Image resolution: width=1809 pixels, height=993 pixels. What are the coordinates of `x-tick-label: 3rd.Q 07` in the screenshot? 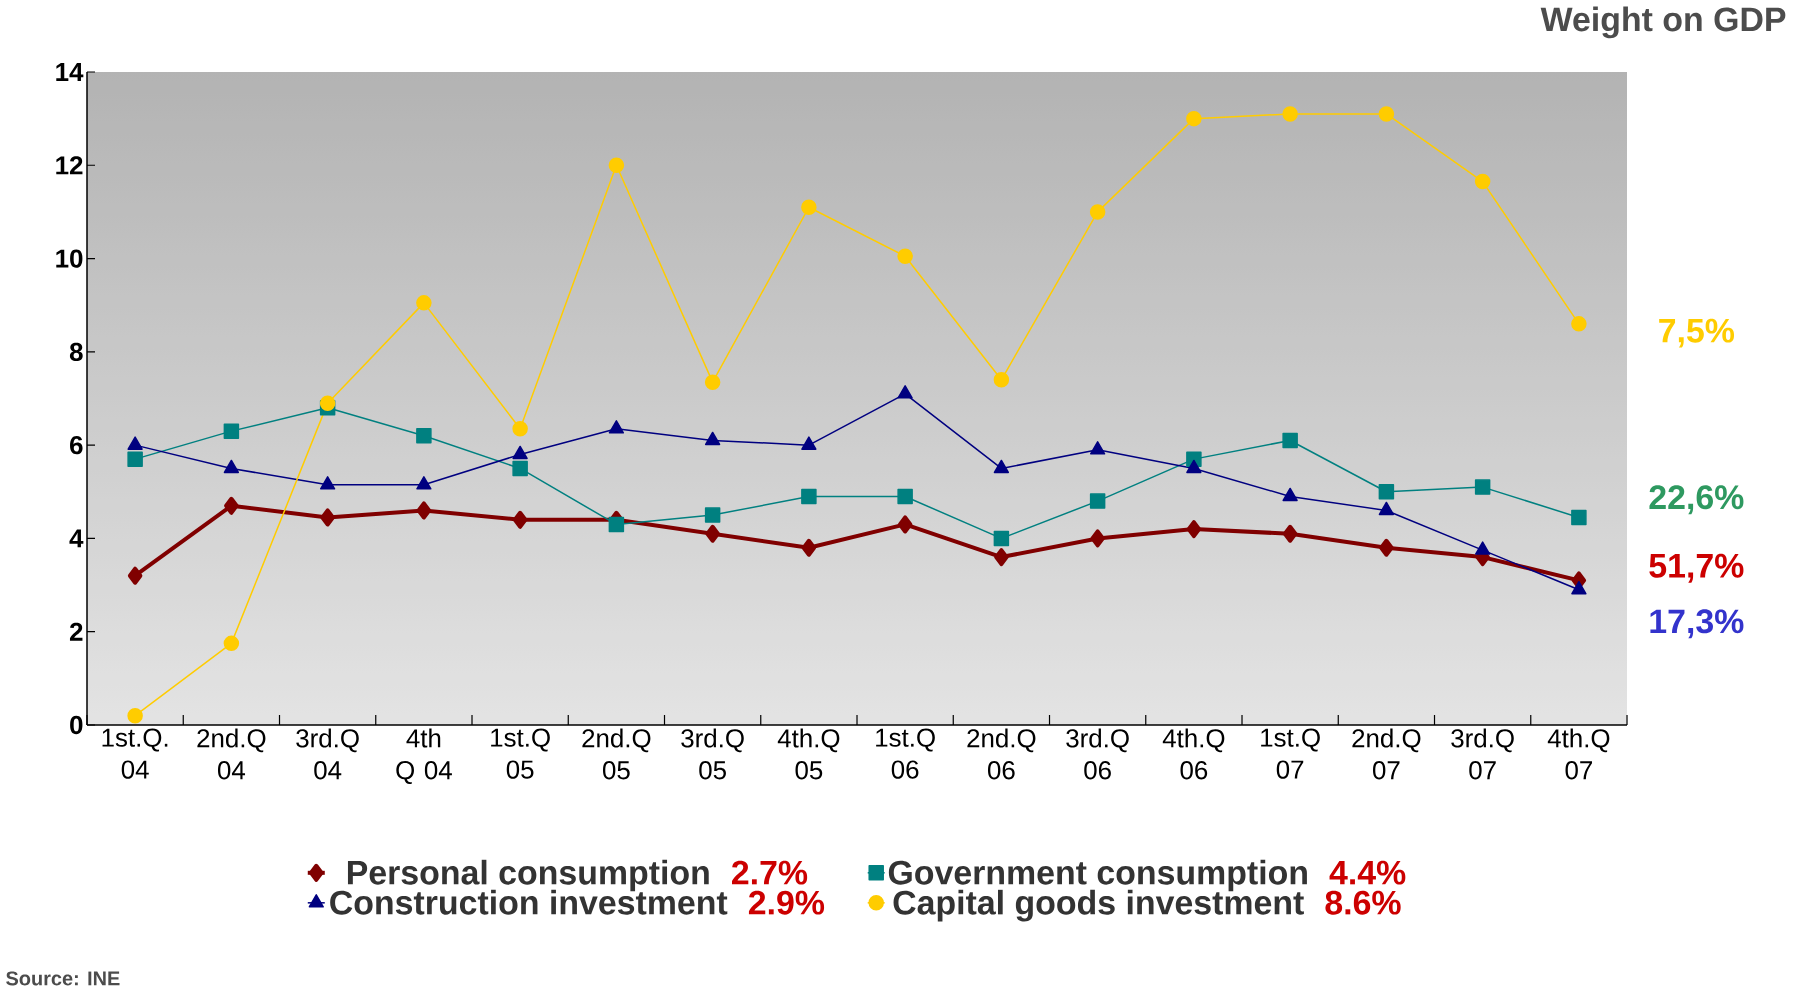 It's located at (1482, 754).